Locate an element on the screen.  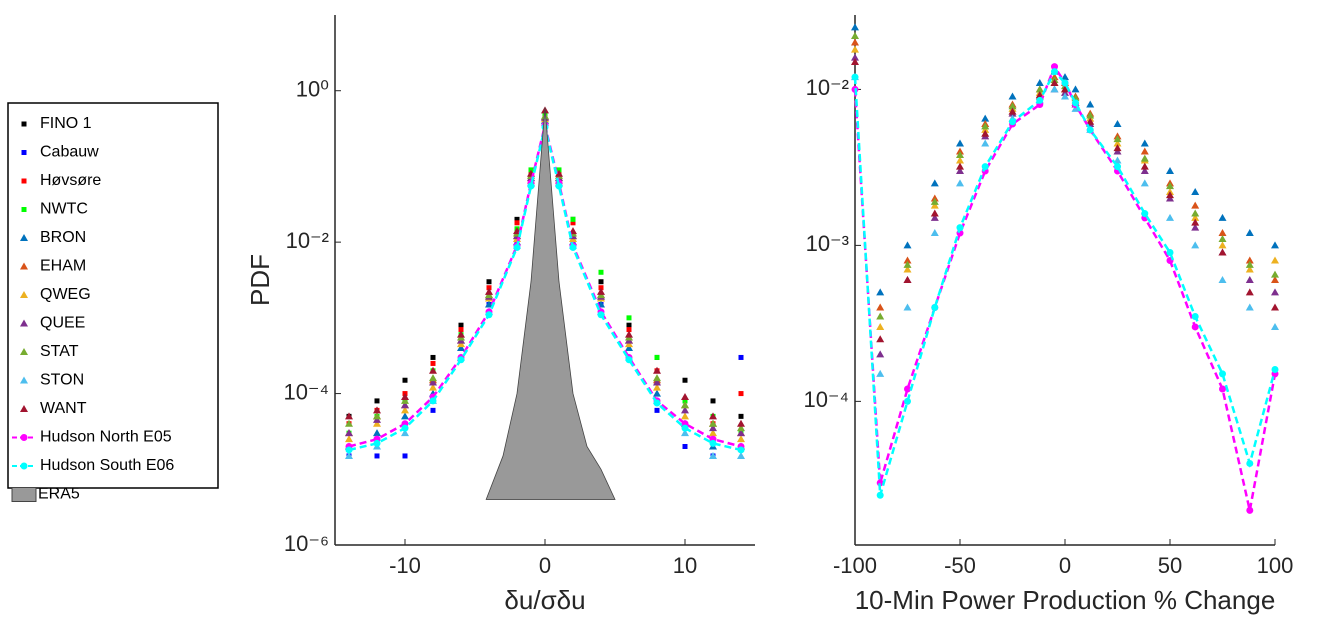
legend-label: STON is located at coordinates (62, 380).